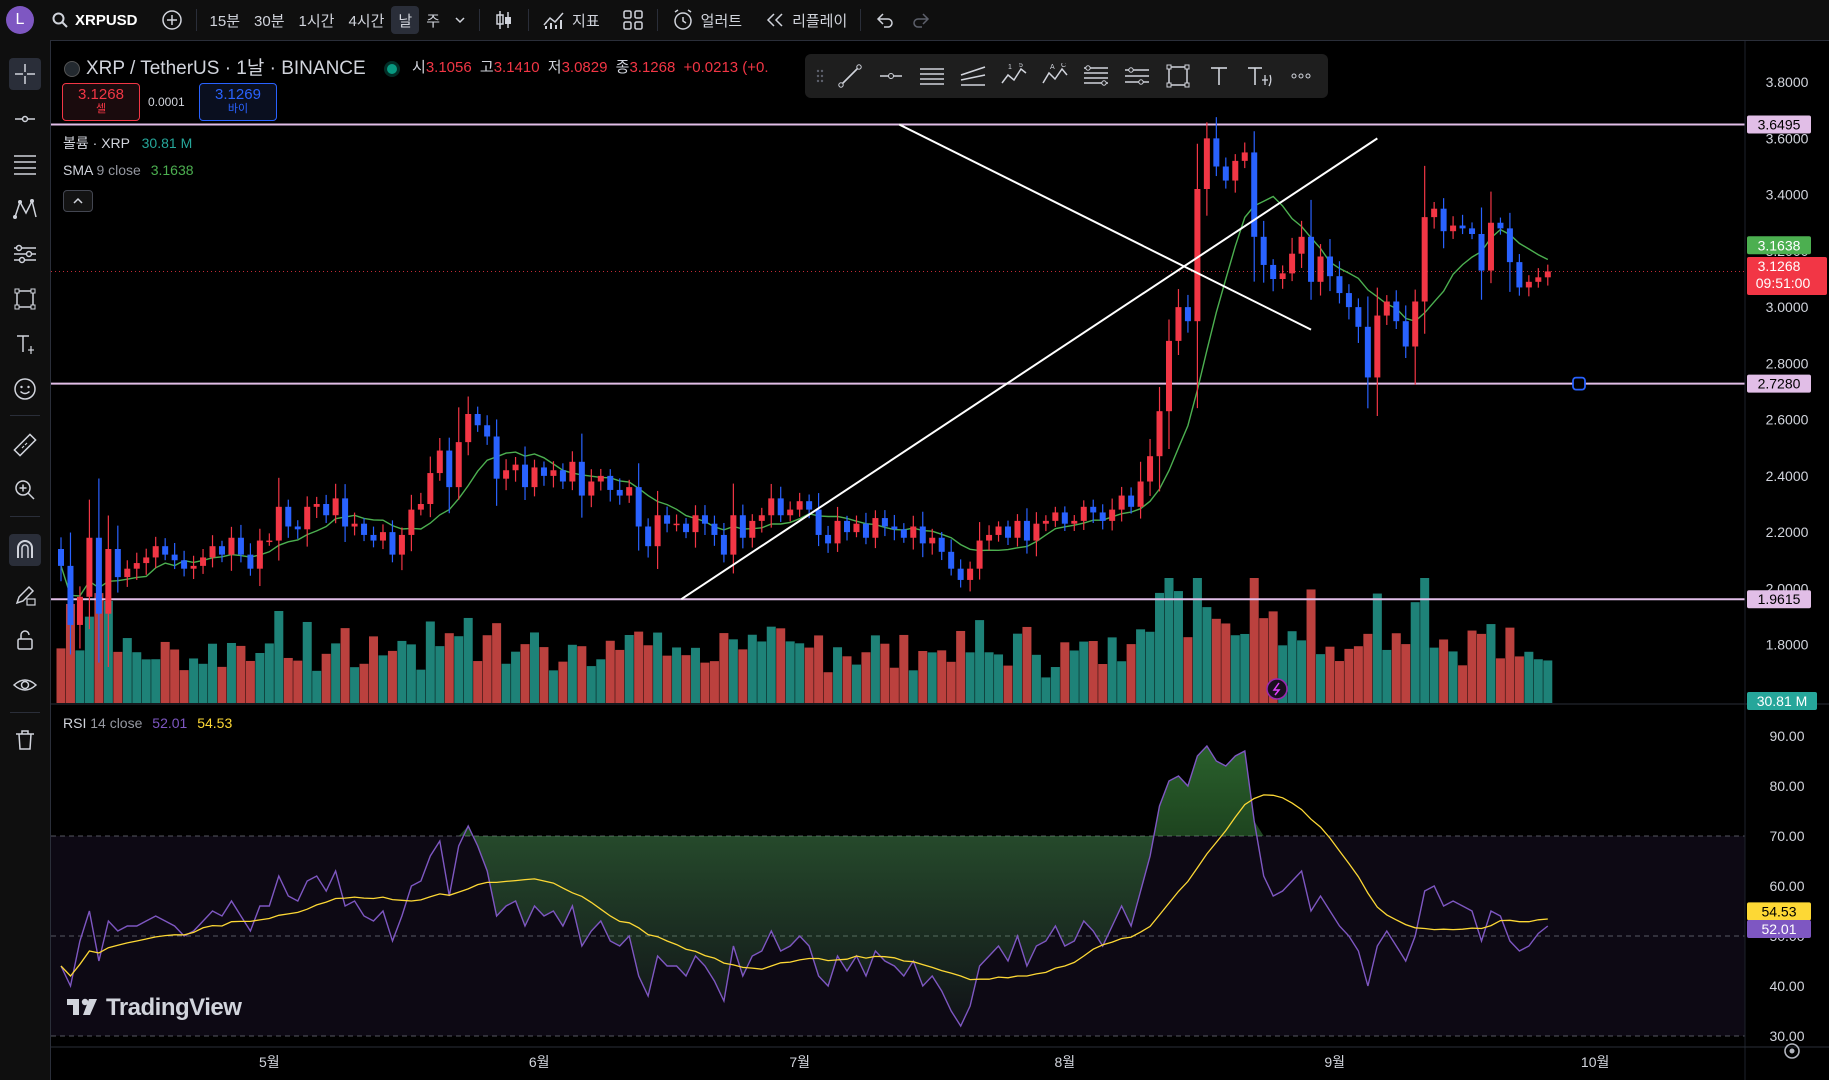  What do you see at coordinates (238, 102) in the screenshot?
I see `buy-button: 3.1269 바이` at bounding box center [238, 102].